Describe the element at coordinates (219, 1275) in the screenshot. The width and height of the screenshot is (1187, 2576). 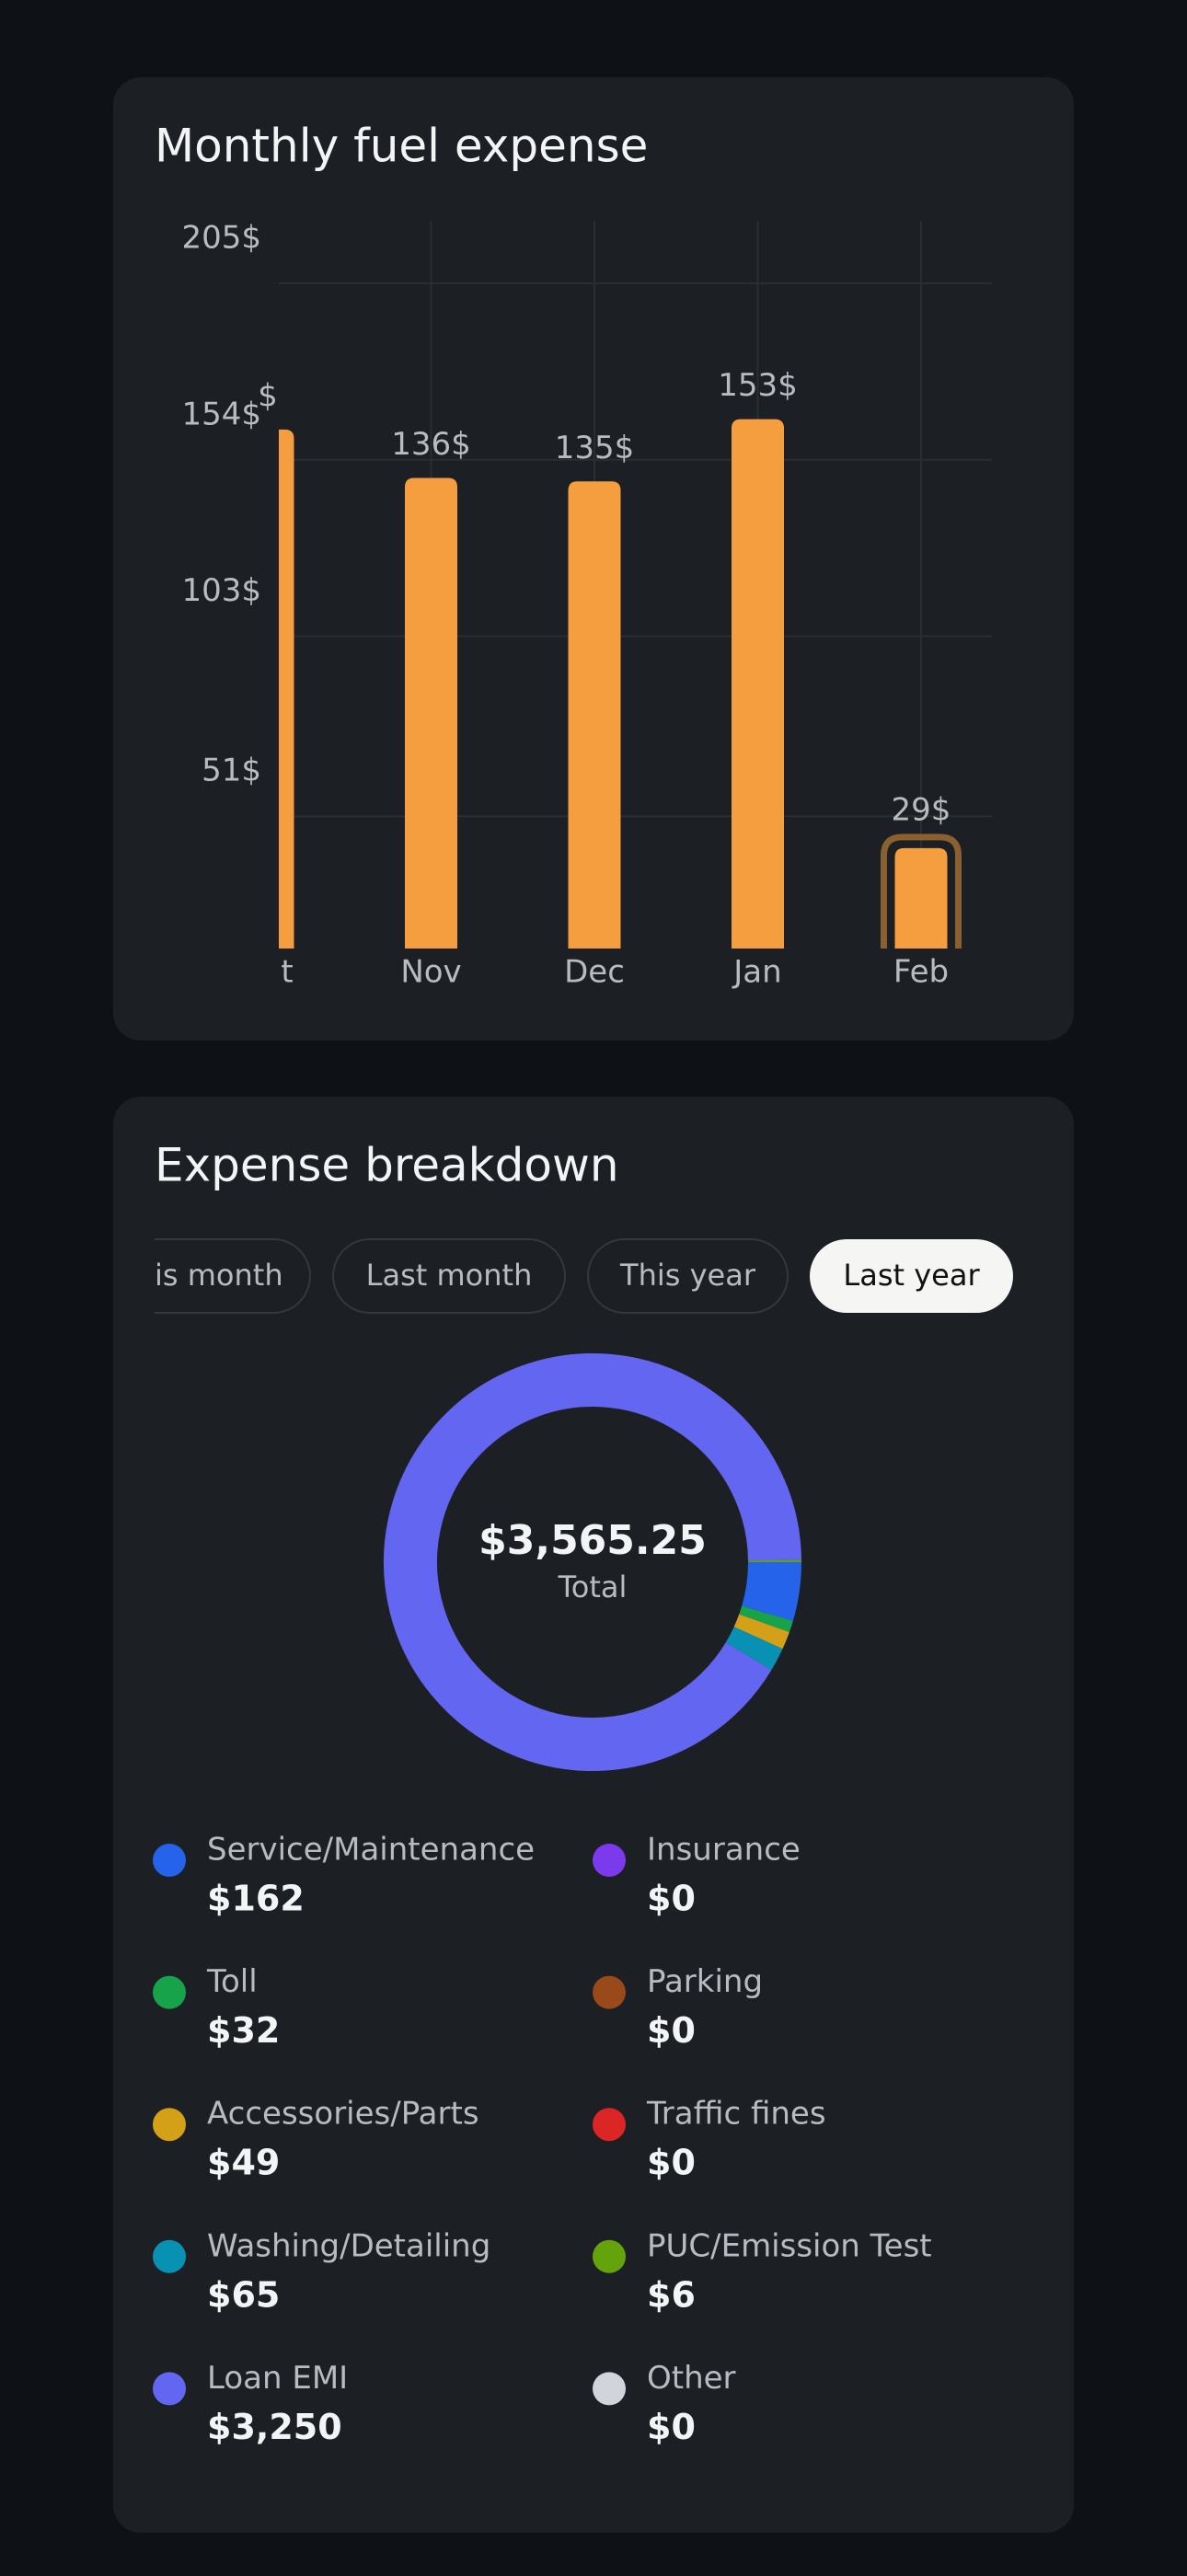
I see `filter-tab-label: is month` at that location.